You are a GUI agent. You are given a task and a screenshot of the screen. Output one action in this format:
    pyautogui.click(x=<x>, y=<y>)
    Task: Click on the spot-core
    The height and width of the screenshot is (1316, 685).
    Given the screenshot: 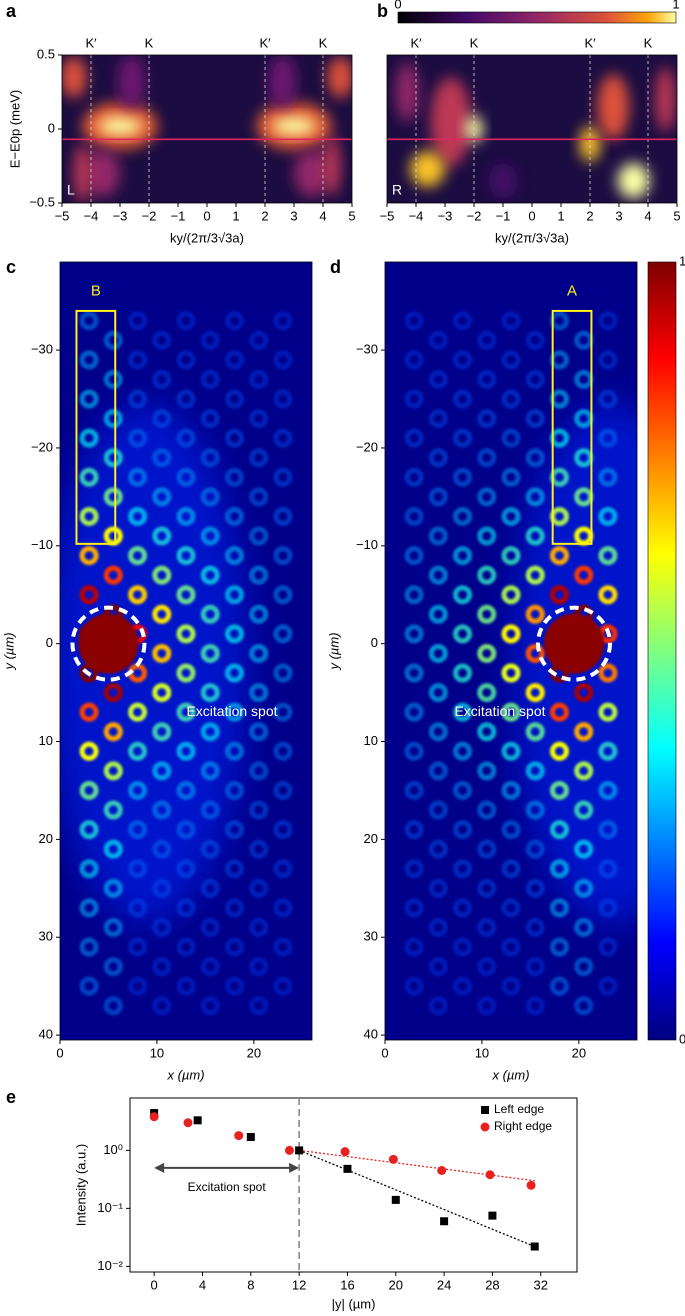 What is the action you would take?
    pyautogui.click(x=108, y=643)
    